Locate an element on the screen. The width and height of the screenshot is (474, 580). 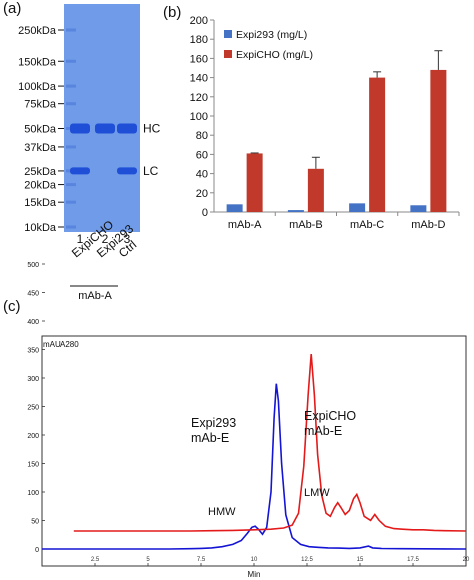
marker-label: 37kDa is located at coordinates (40, 148).